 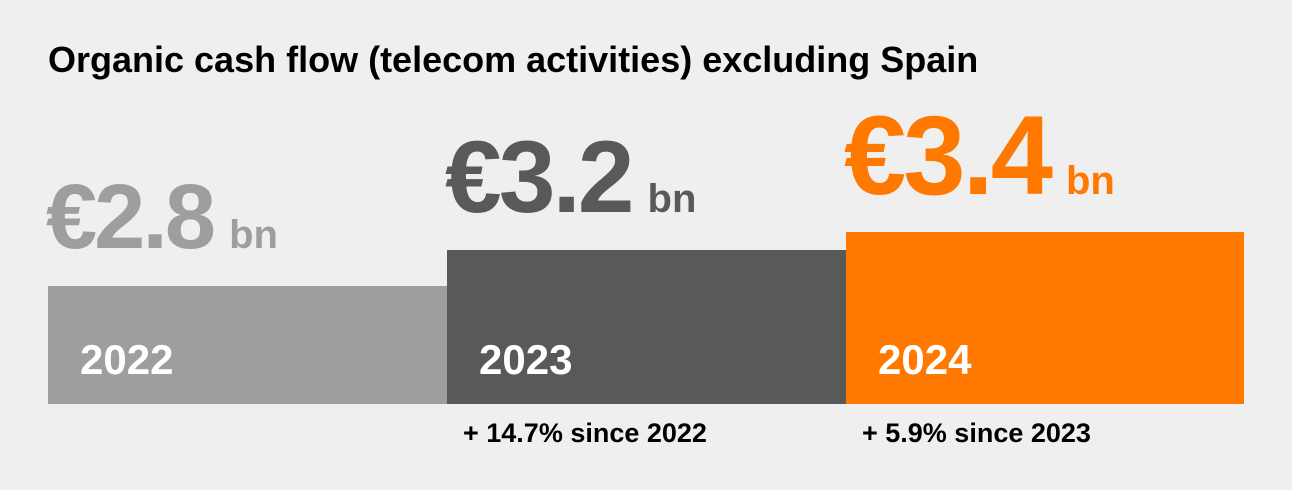 I want to click on value-label-2022: €2.8 bn, so click(x=162, y=217).